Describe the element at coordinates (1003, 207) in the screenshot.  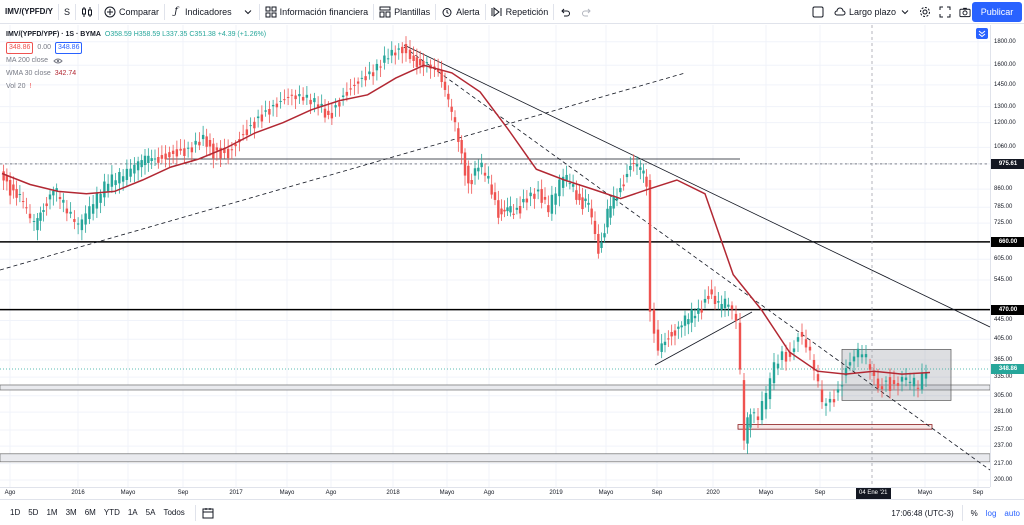
I see `price-tick-label: 785.00` at that location.